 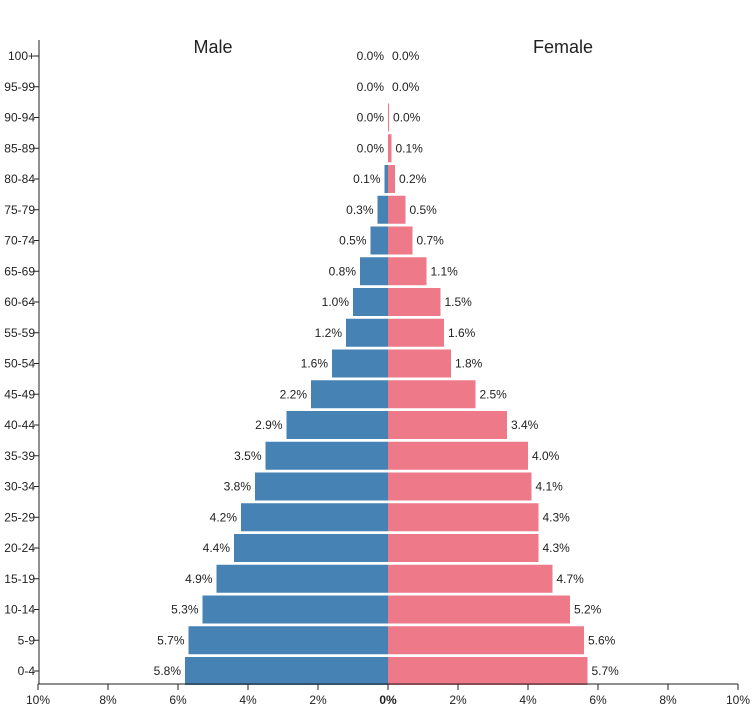 I want to click on age-label-85-89: 85-89, so click(x=19, y=148).